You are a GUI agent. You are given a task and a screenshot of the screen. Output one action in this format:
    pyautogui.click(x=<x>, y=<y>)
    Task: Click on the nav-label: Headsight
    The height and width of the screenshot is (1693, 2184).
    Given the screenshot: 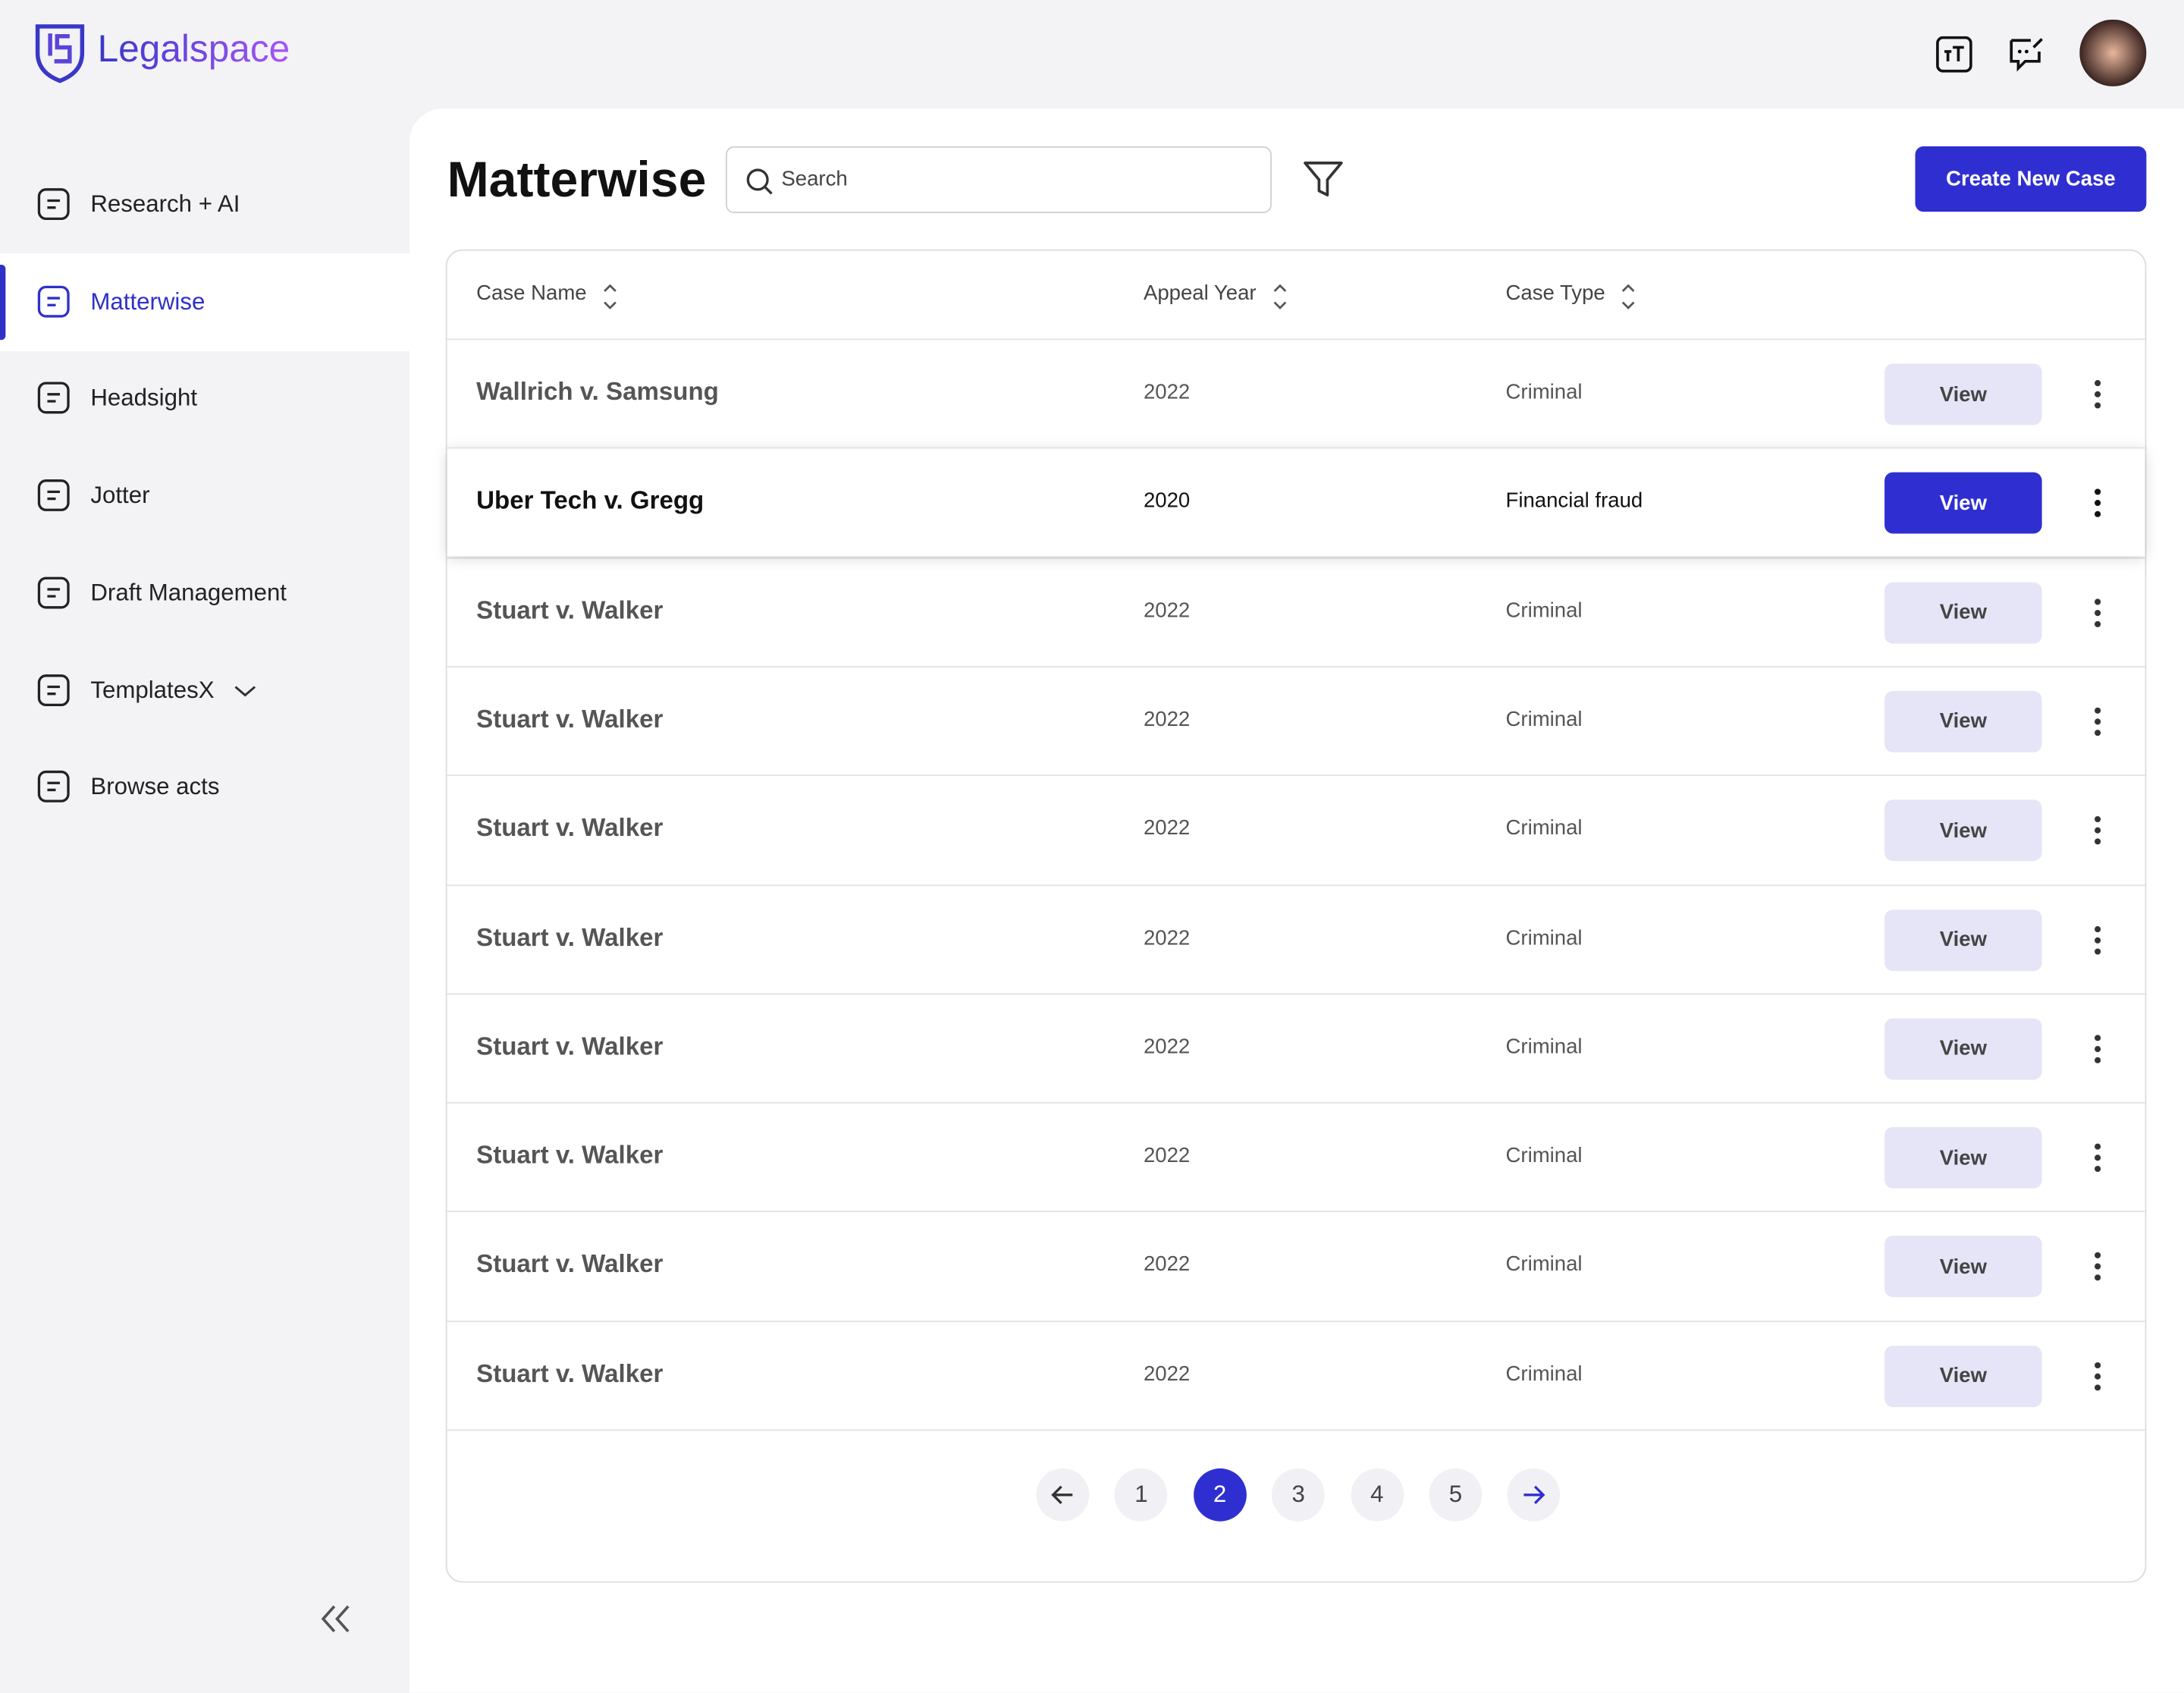 What is the action you would take?
    pyautogui.click(x=144, y=398)
    